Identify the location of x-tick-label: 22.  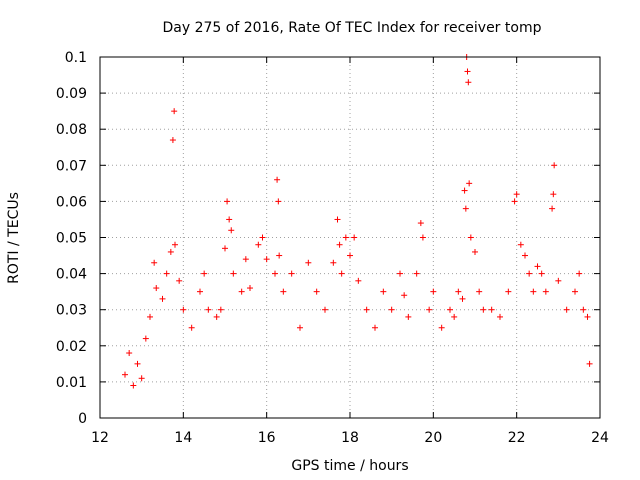
(517, 438).